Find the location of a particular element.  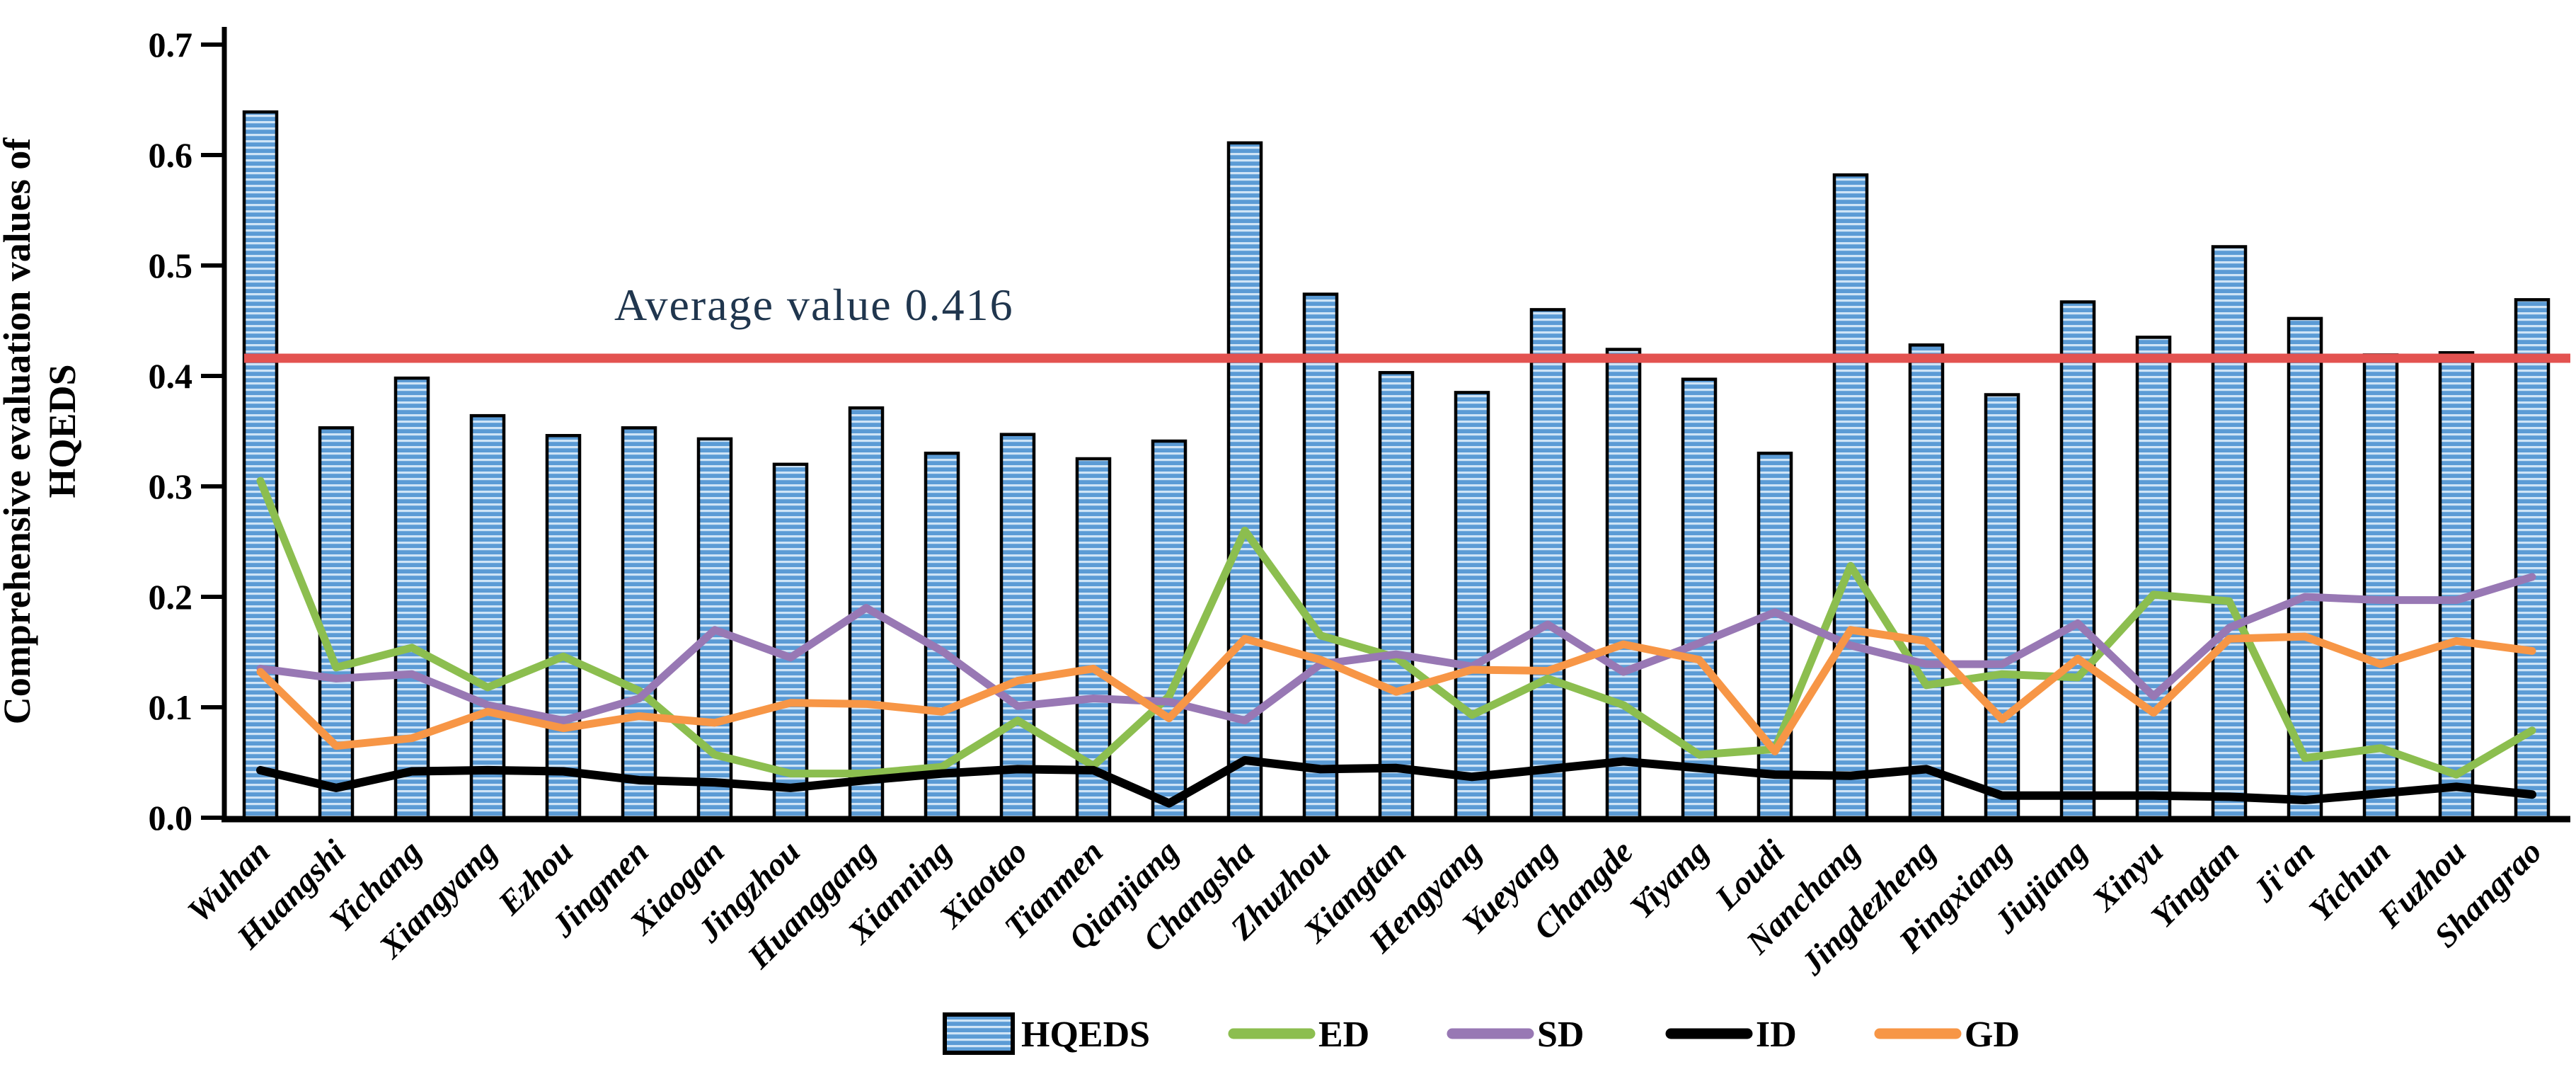

bar-Xiangyang is located at coordinates (488, 616).